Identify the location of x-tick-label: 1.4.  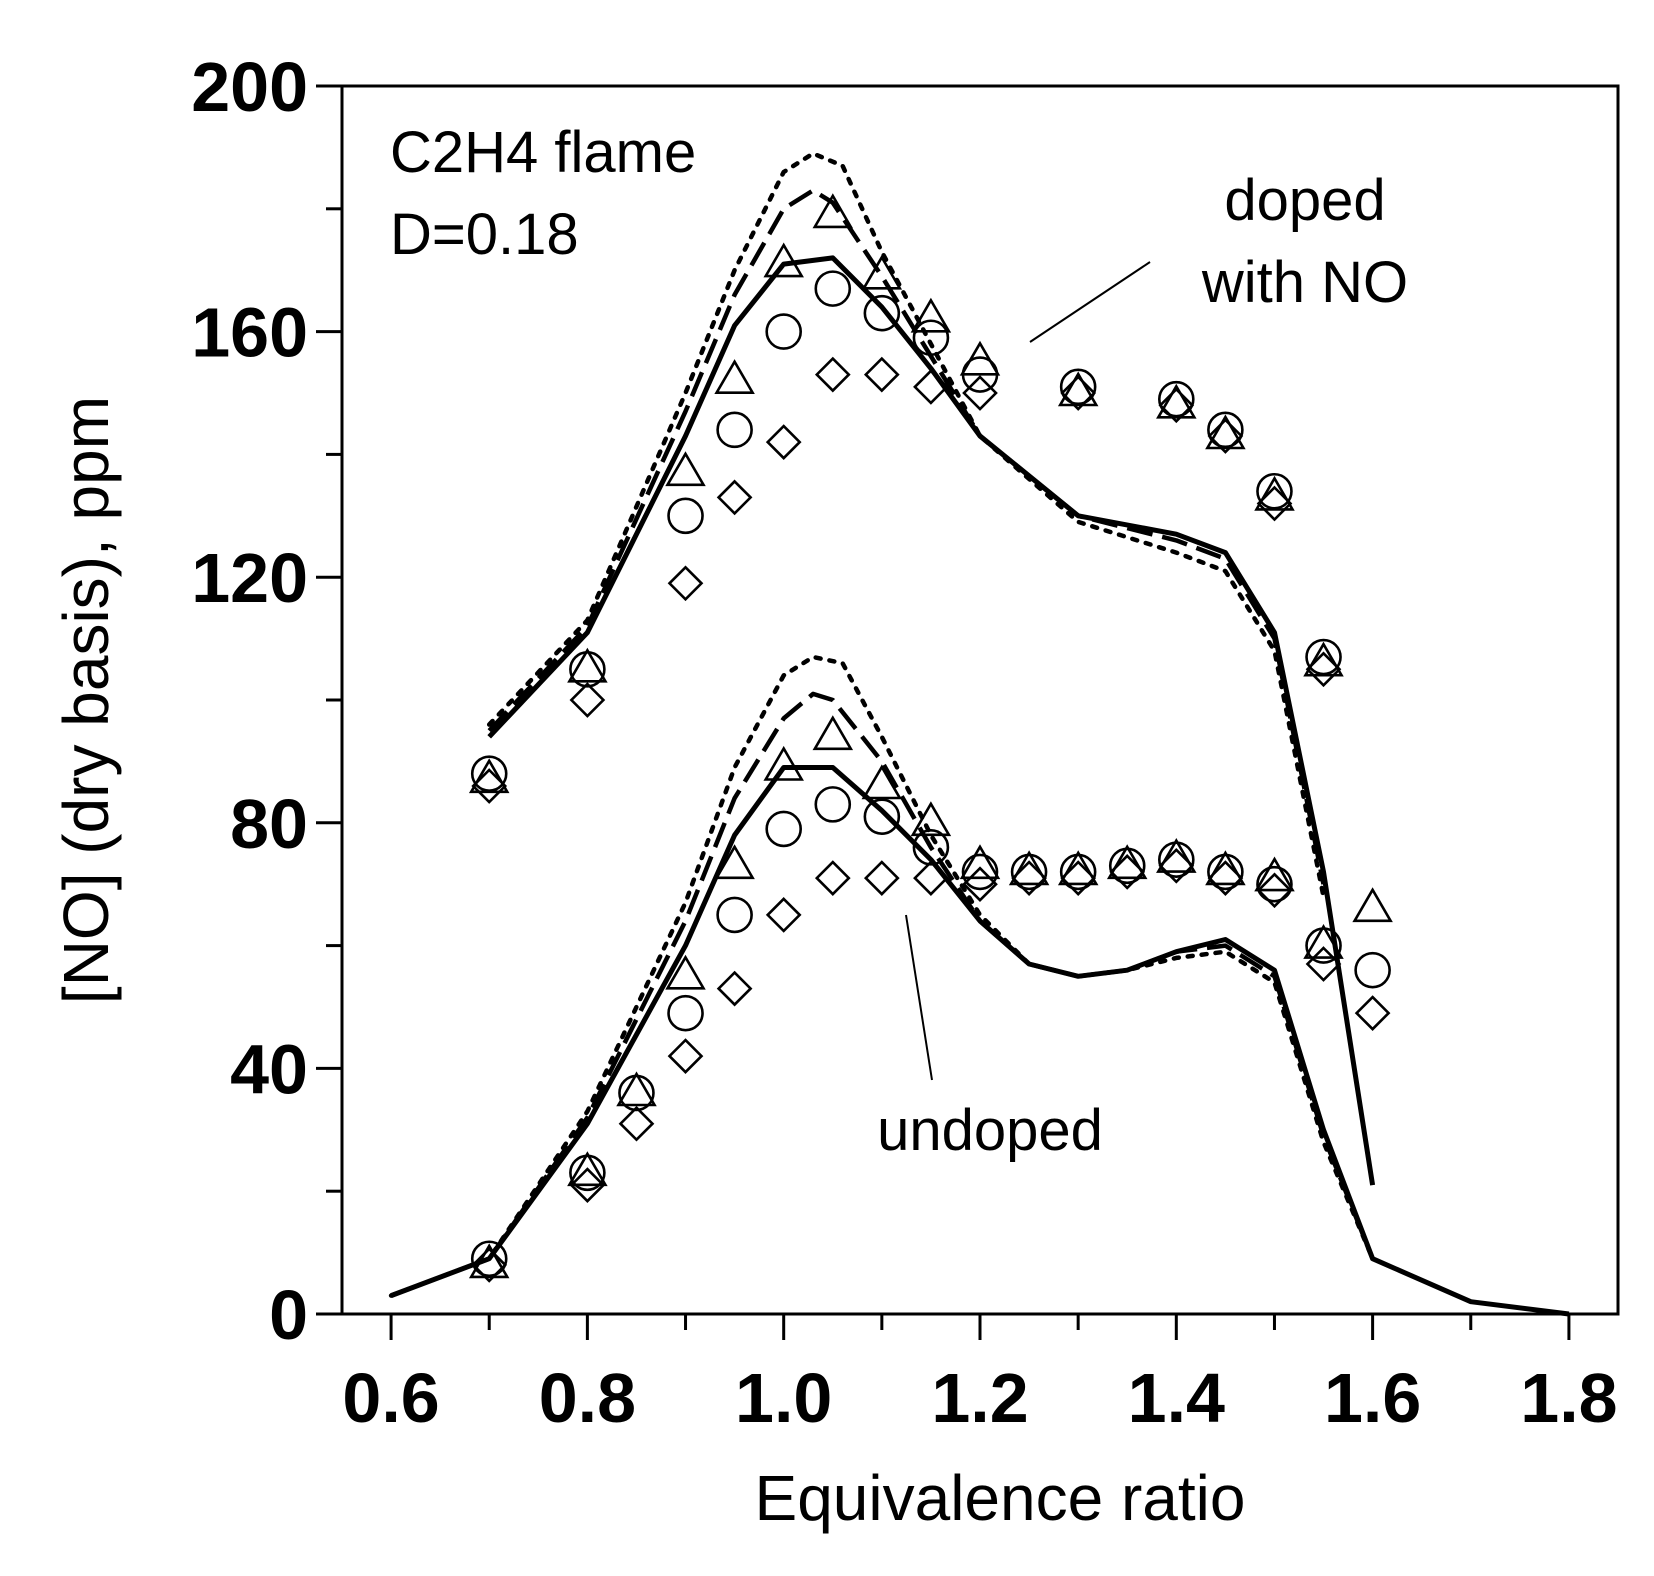
(1176, 1398).